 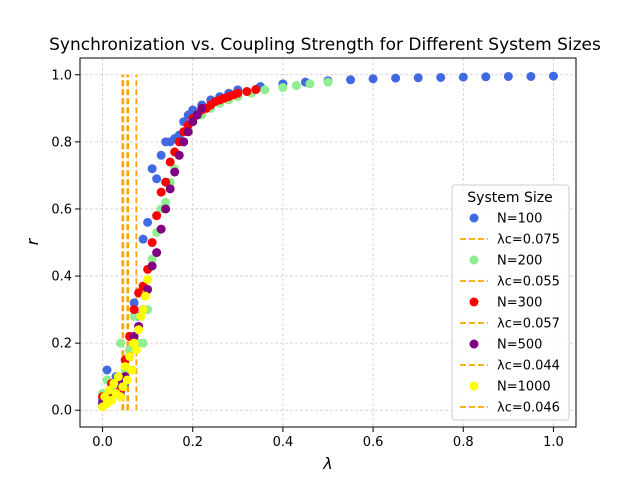 I want to click on x-tick-label: 0.8, so click(x=463, y=442).